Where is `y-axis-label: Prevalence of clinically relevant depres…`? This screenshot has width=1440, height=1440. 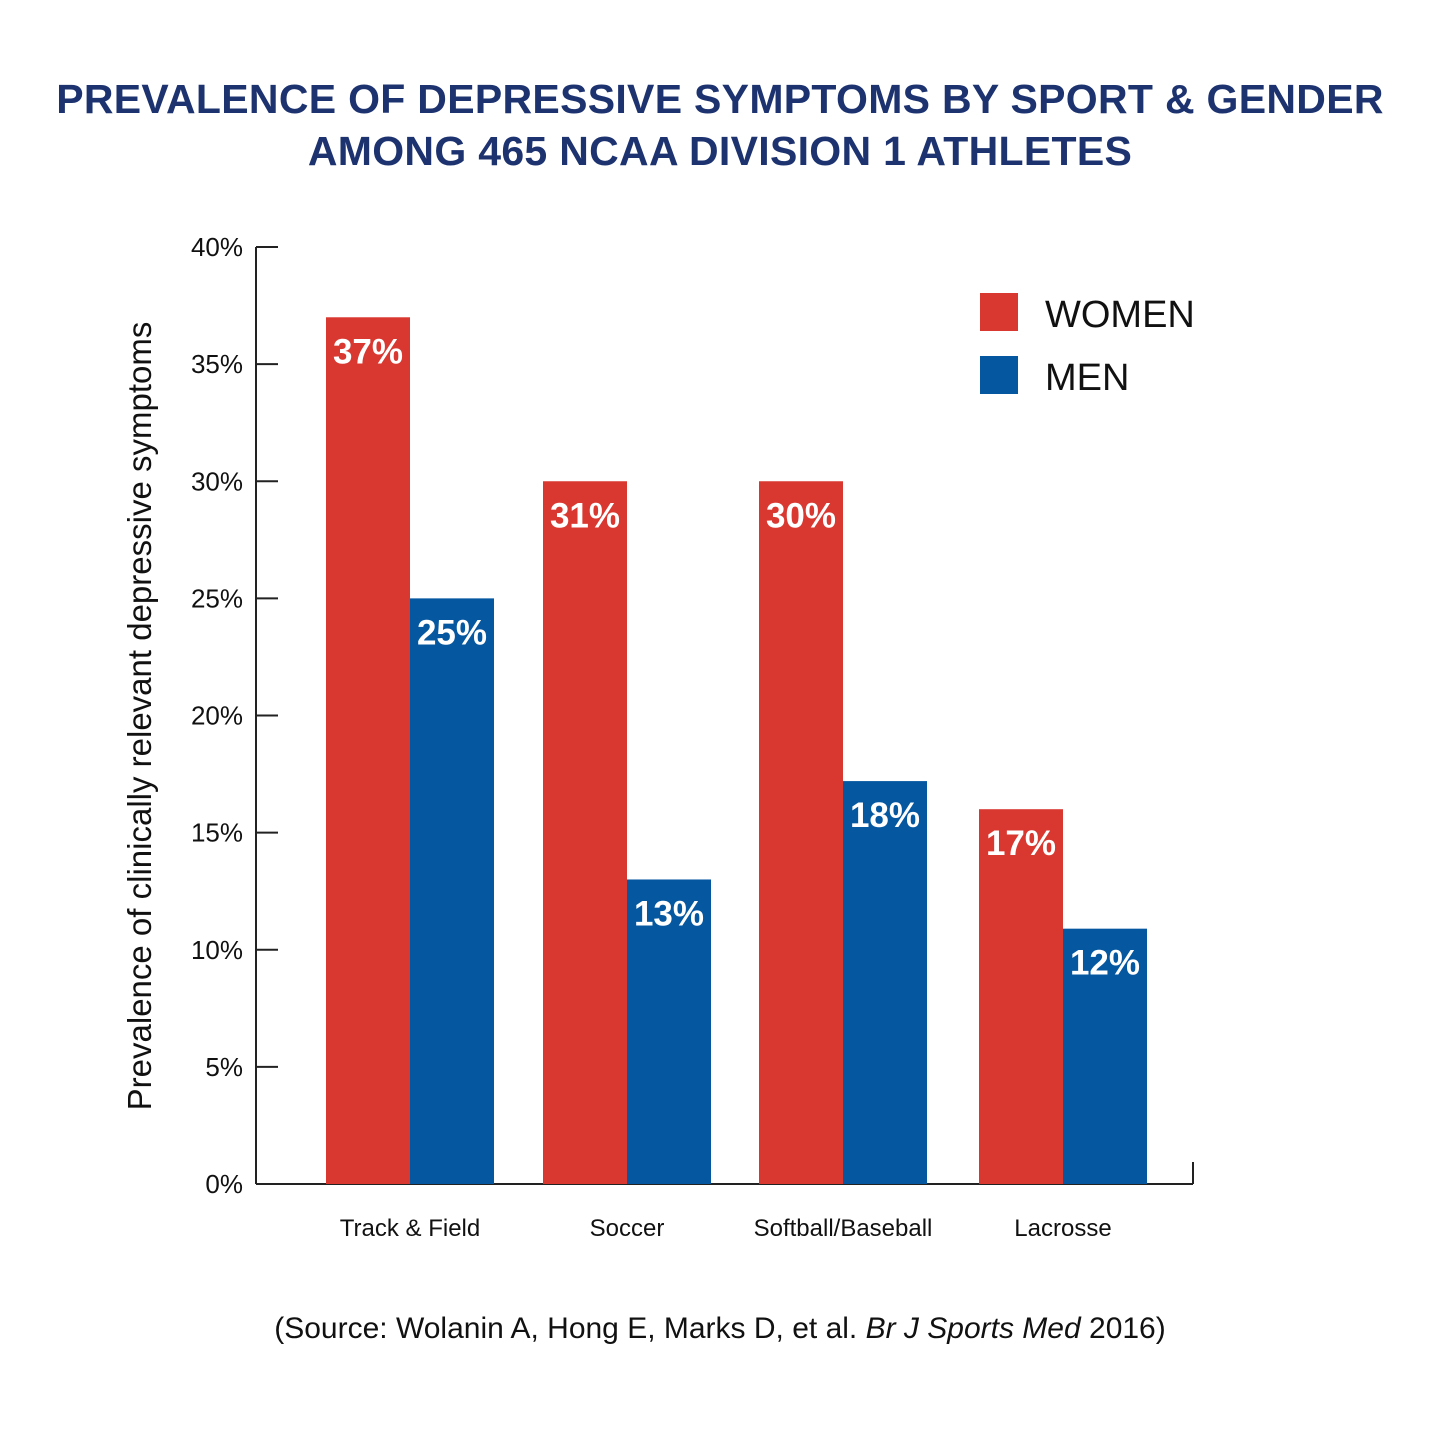 y-axis-label: Prevalence of clinically relevant depres… is located at coordinates (139, 716).